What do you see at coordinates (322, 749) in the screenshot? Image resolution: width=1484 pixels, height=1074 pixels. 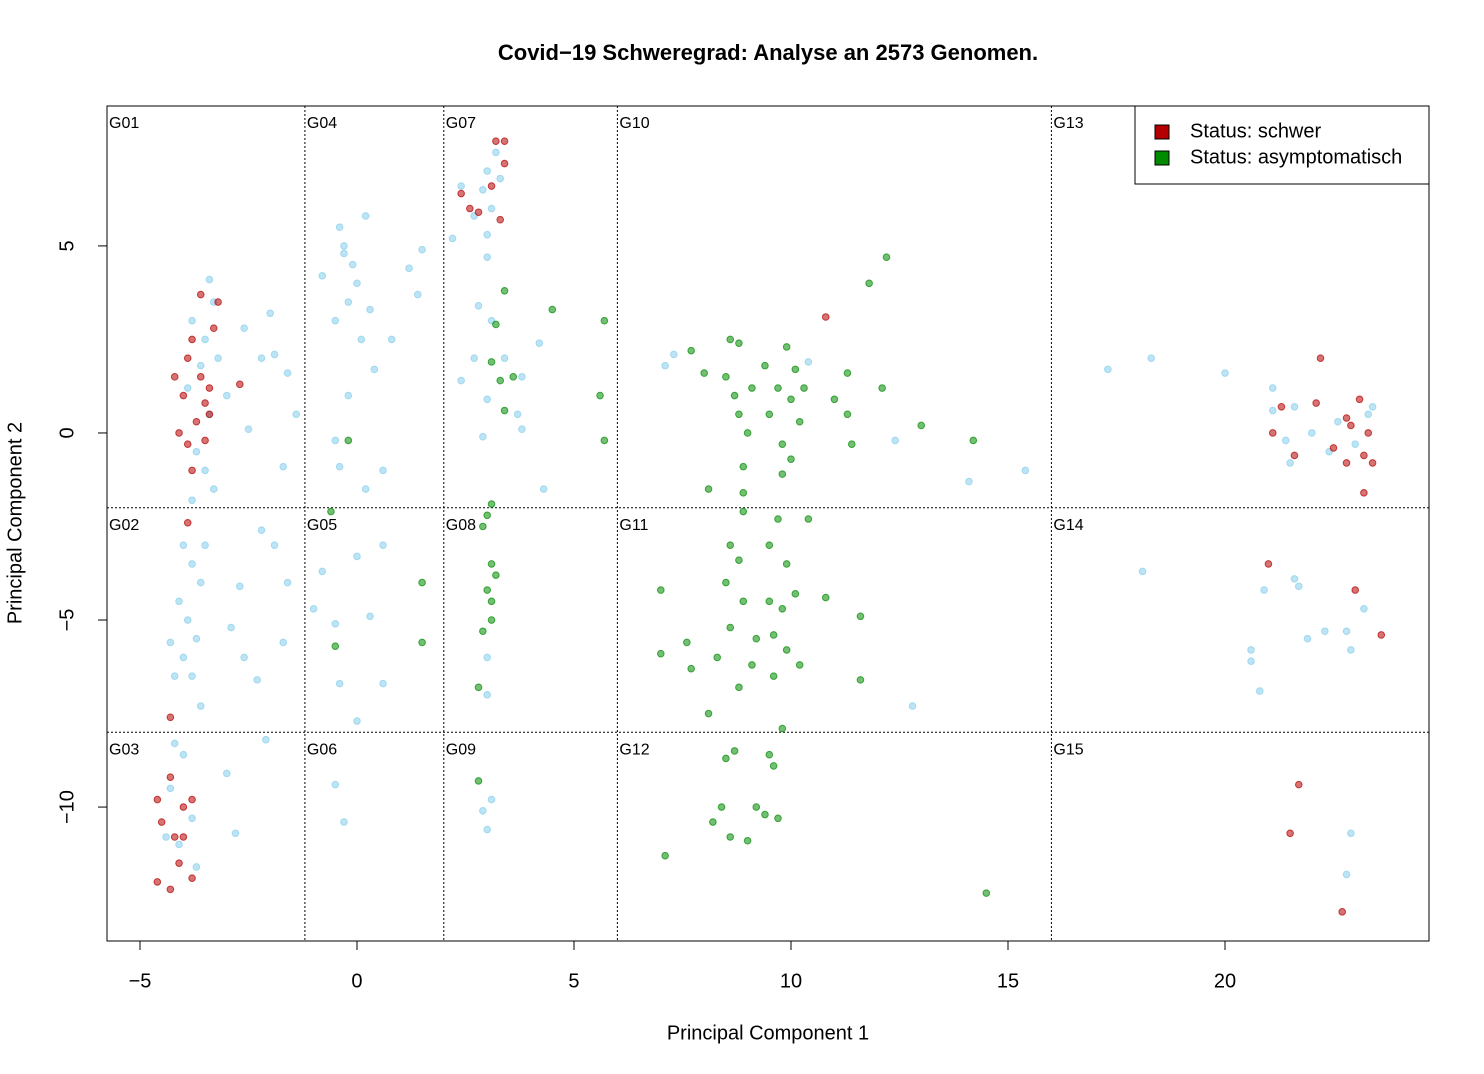 I see `group-label: G06` at bounding box center [322, 749].